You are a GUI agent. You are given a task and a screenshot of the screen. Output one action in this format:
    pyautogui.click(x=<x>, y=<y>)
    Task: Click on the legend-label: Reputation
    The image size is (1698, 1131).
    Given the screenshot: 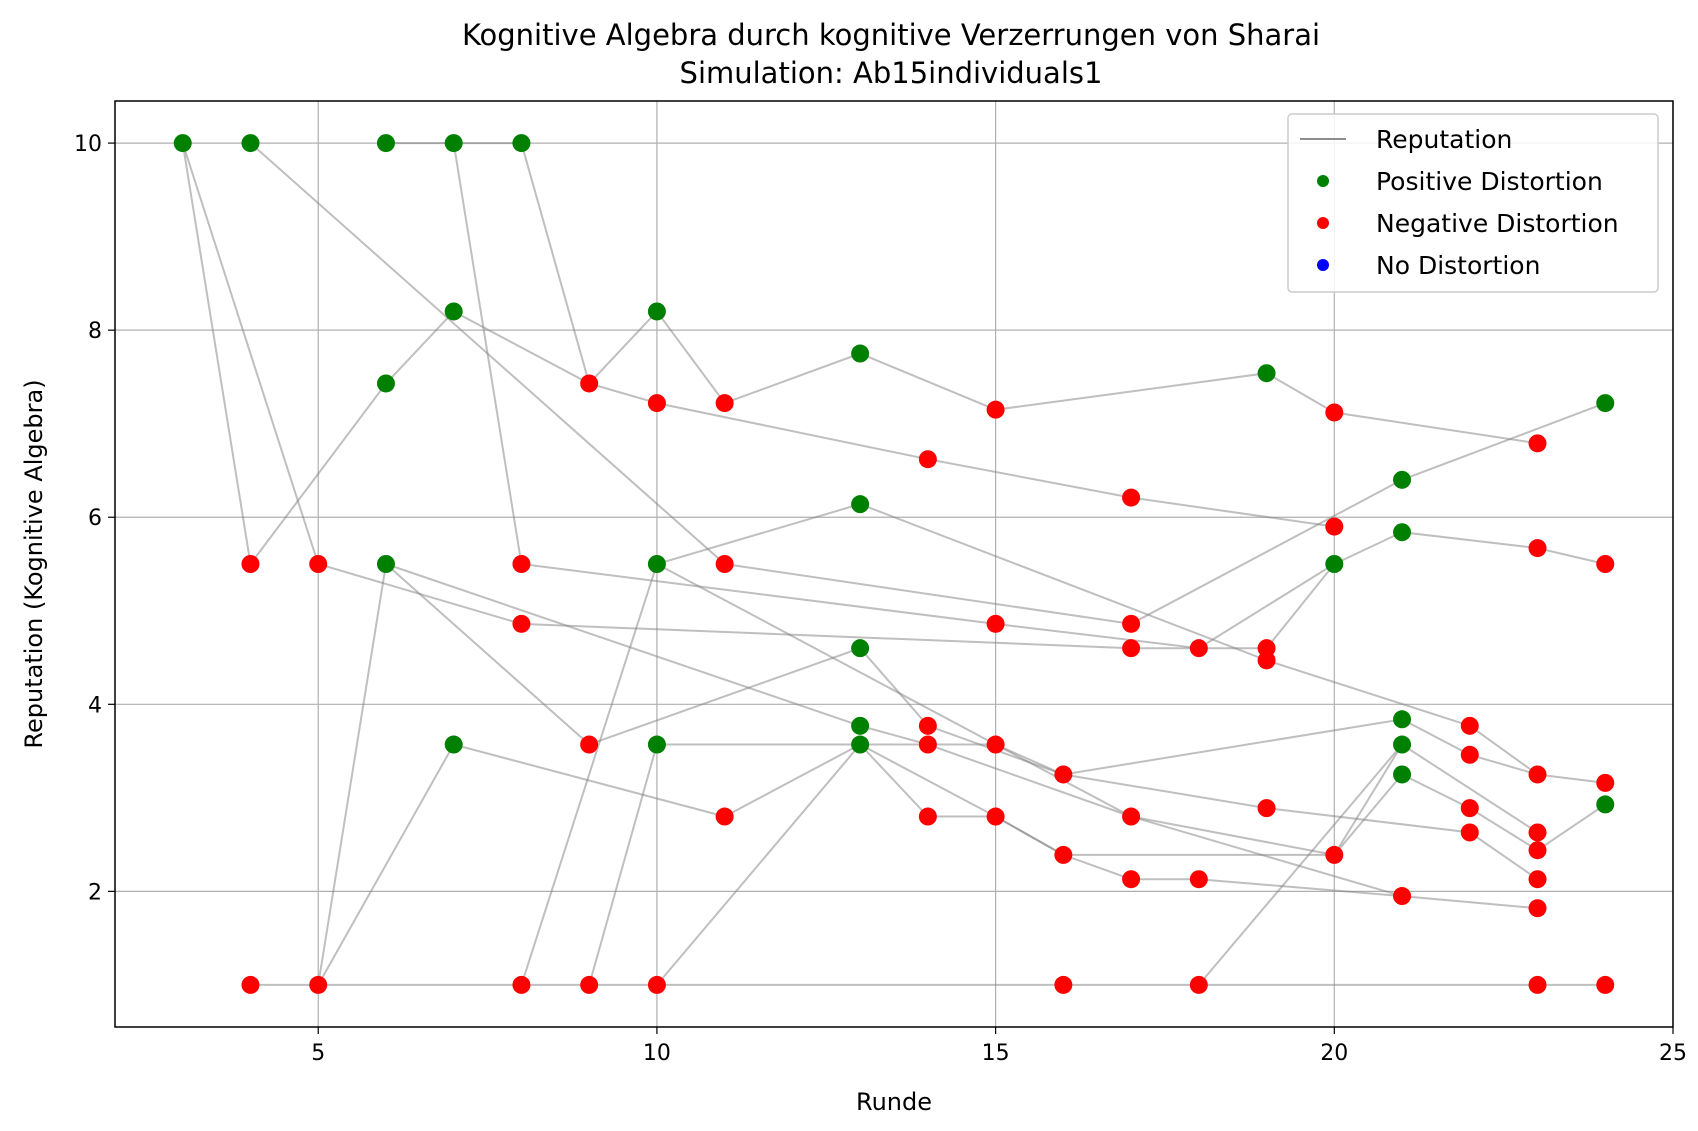 What is the action you would take?
    pyautogui.click(x=1444, y=139)
    